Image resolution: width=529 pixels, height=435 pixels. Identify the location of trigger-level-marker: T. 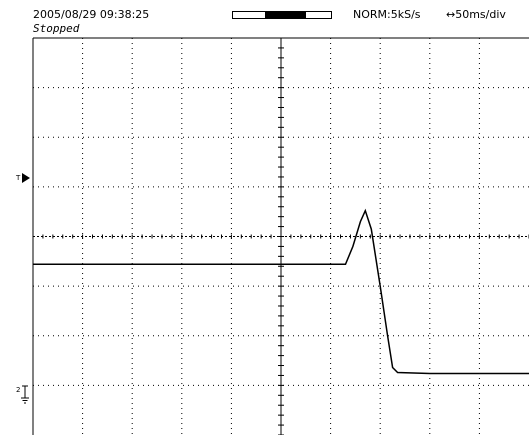
(22, 178).